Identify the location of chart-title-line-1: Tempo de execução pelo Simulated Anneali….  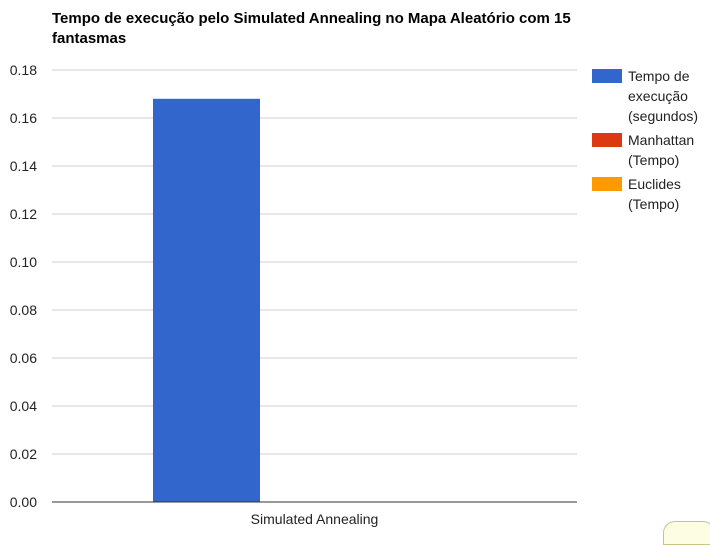
(311, 18).